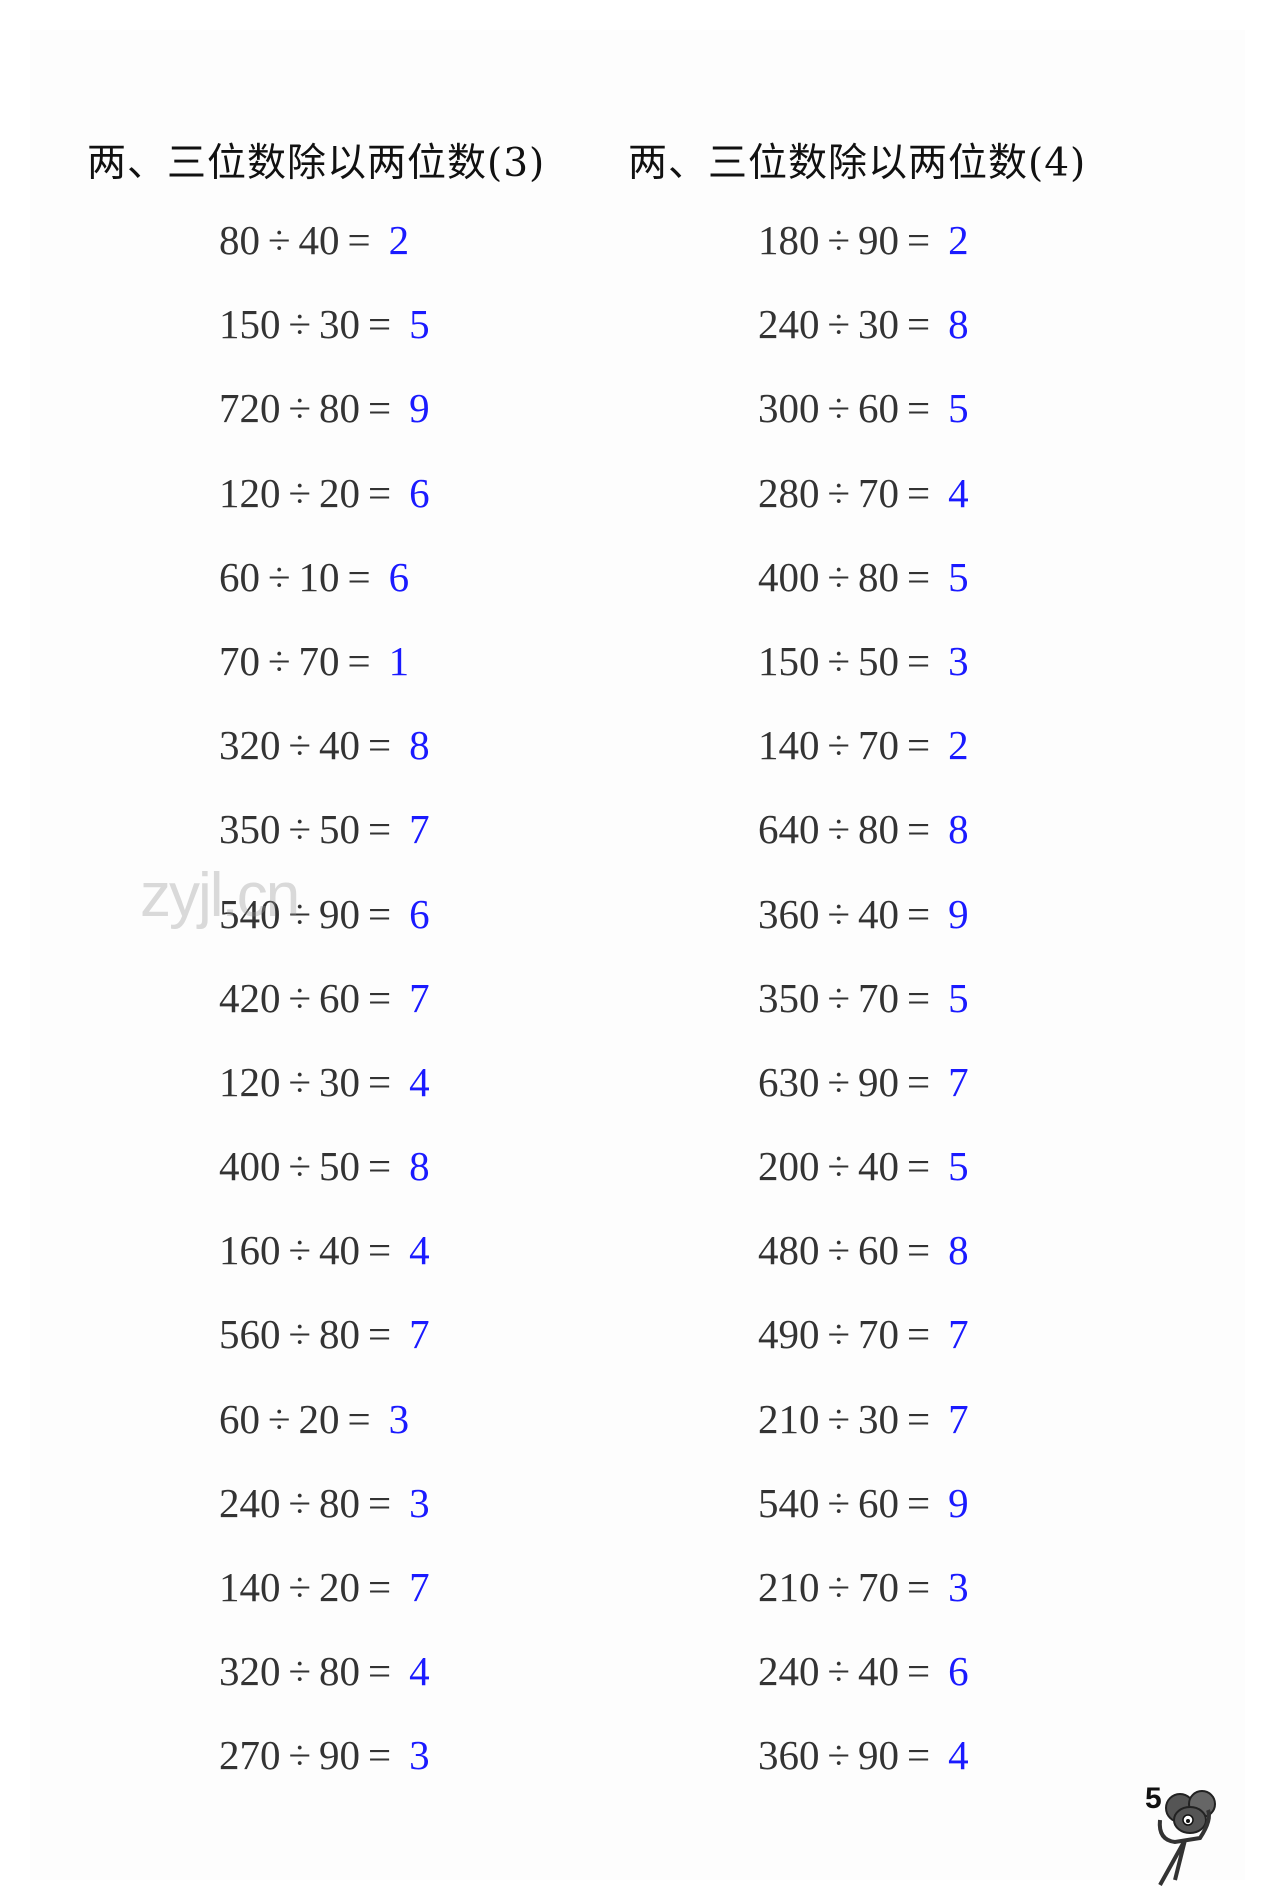  What do you see at coordinates (340, 829) in the screenshot?
I see `divisor: 50` at bounding box center [340, 829].